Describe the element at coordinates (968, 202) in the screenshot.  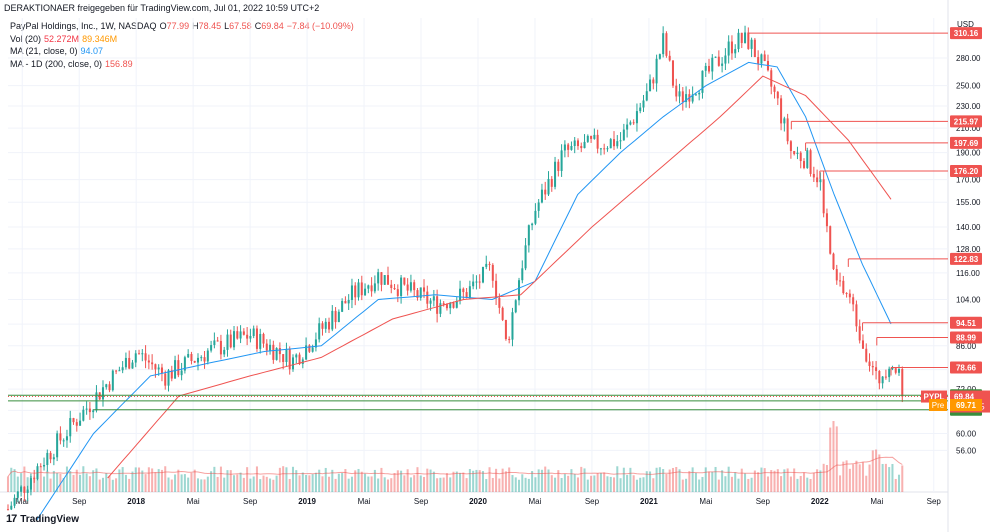
I see `price-tick-label: 155.00` at that location.